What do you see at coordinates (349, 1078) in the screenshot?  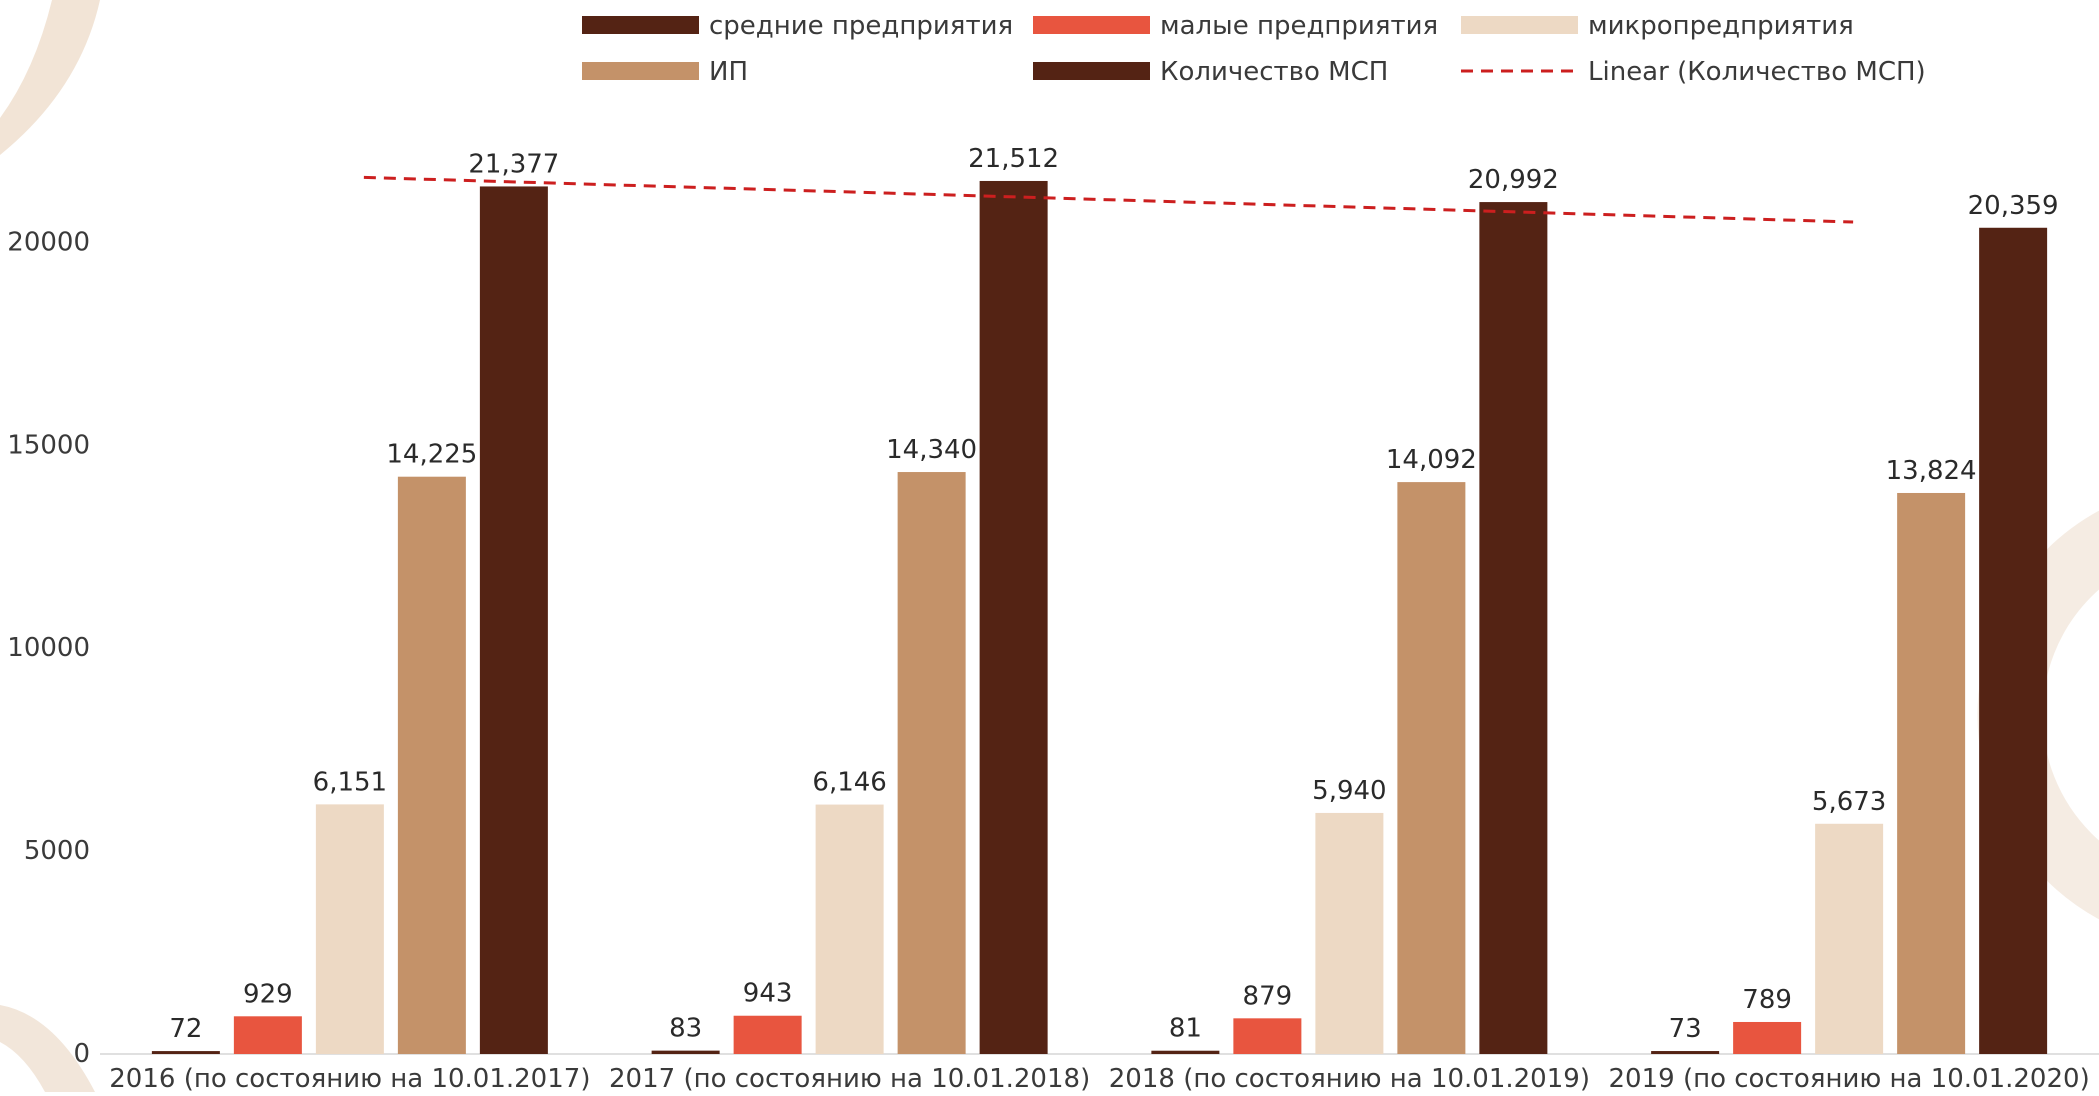 I see `x-tick-label: 2016 (по состоянию на 10.01.2017)` at bounding box center [349, 1078].